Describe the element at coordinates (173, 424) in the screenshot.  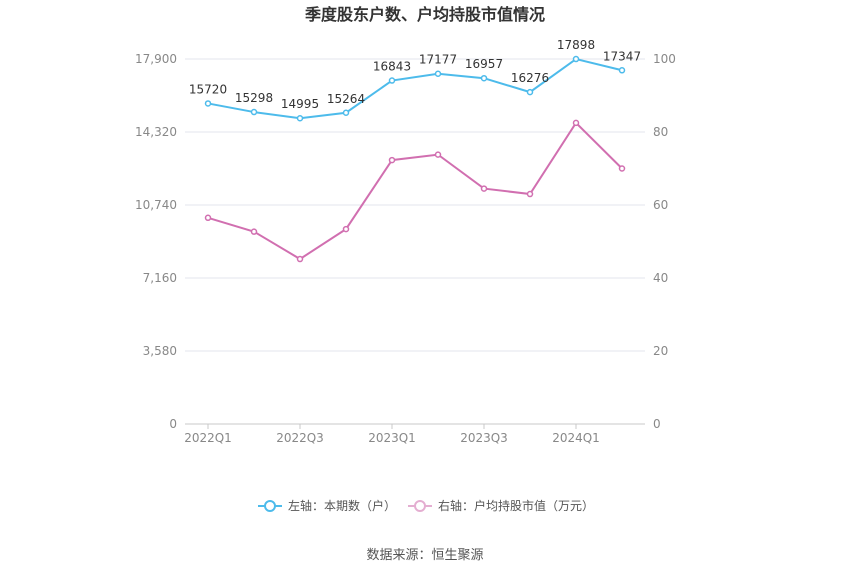
I see `left-tick-label: 0` at that location.